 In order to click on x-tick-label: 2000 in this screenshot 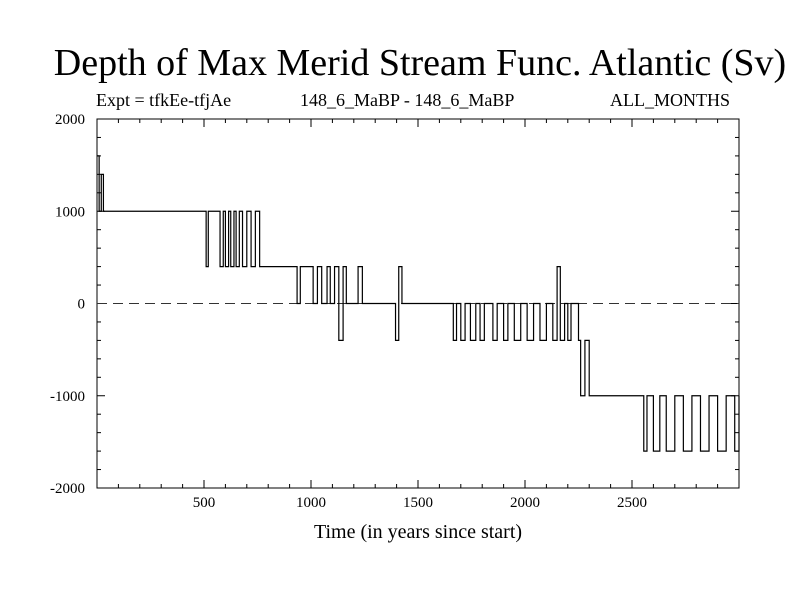, I will do `click(525, 503)`.